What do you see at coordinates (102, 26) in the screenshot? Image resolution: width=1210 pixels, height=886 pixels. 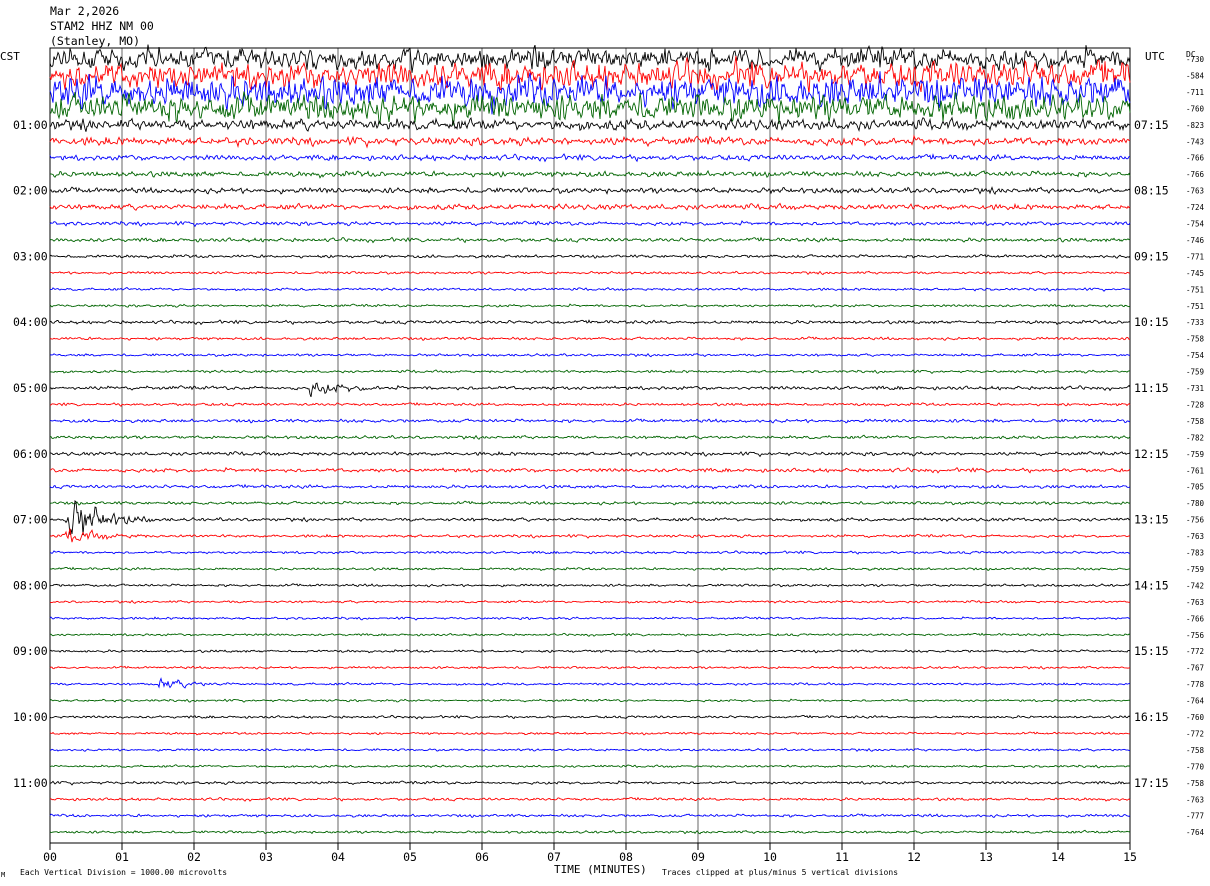 I see `station-code: STAM2 HHZ NM 00` at bounding box center [102, 26].